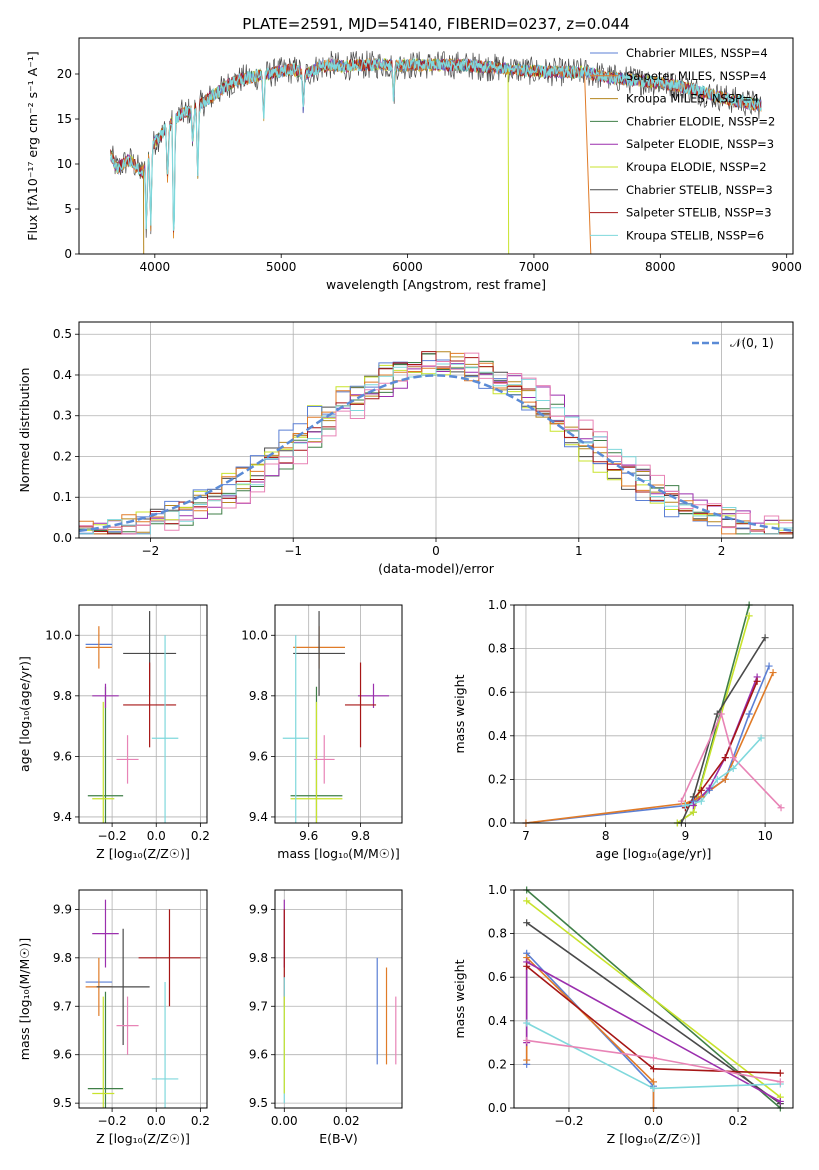 The height and width of the screenshot is (1170, 819). What do you see at coordinates (143, 1138) in the screenshot?
I see `x-axis-label: Z [log₁₀(Z/Z☉)]` at bounding box center [143, 1138].